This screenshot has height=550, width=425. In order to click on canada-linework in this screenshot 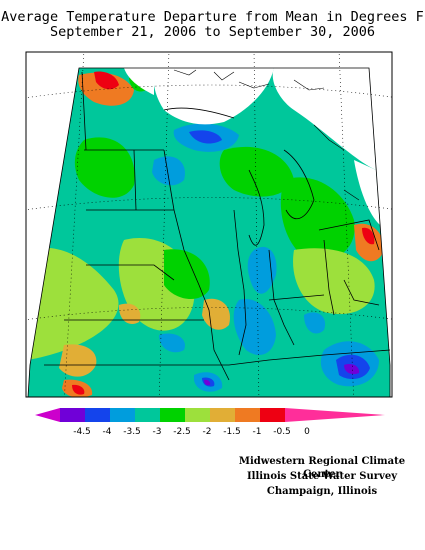, I will do `click(266, 135)`.